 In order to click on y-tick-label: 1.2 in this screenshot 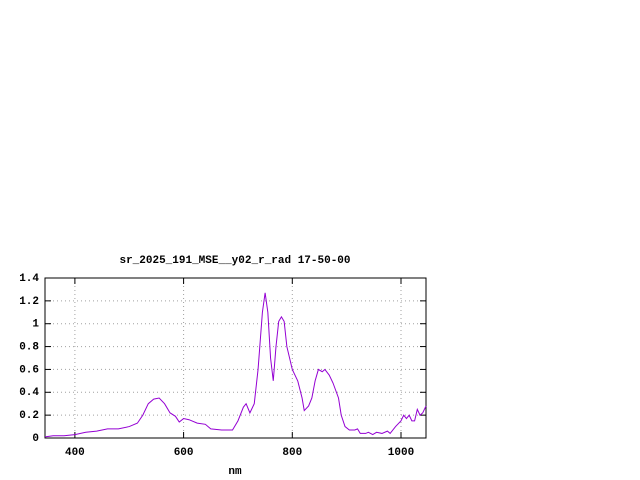, I will do `click(29, 302)`.